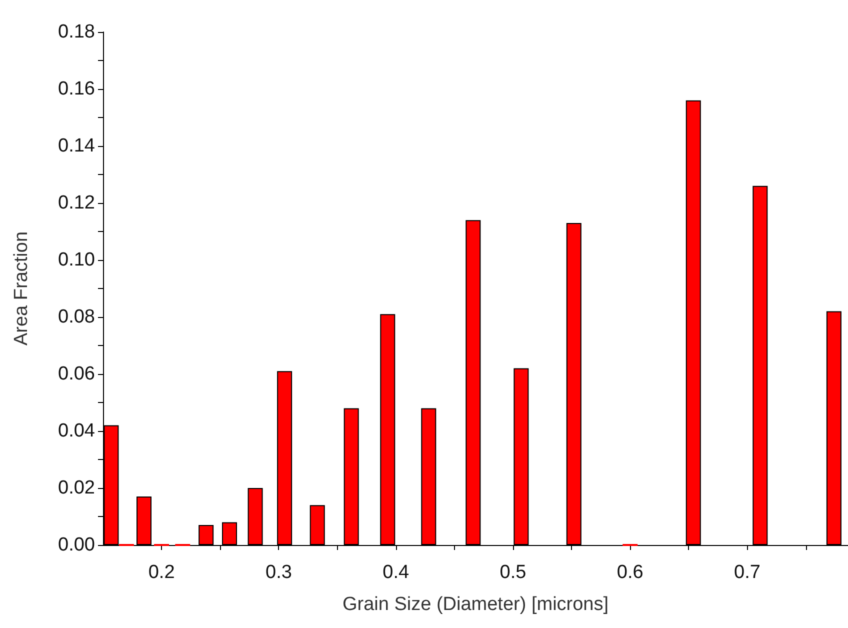  I want to click on y-tick-label: 0.06, so click(76, 374).